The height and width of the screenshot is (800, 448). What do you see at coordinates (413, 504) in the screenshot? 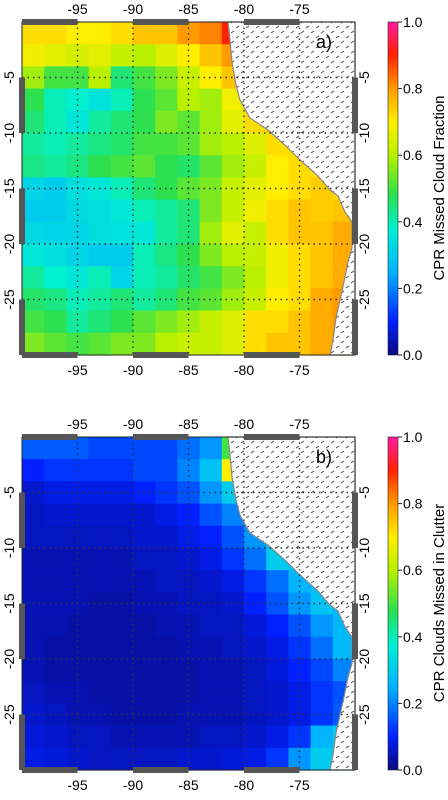
I see `colorbar-tick-label: 0.8` at bounding box center [413, 504].